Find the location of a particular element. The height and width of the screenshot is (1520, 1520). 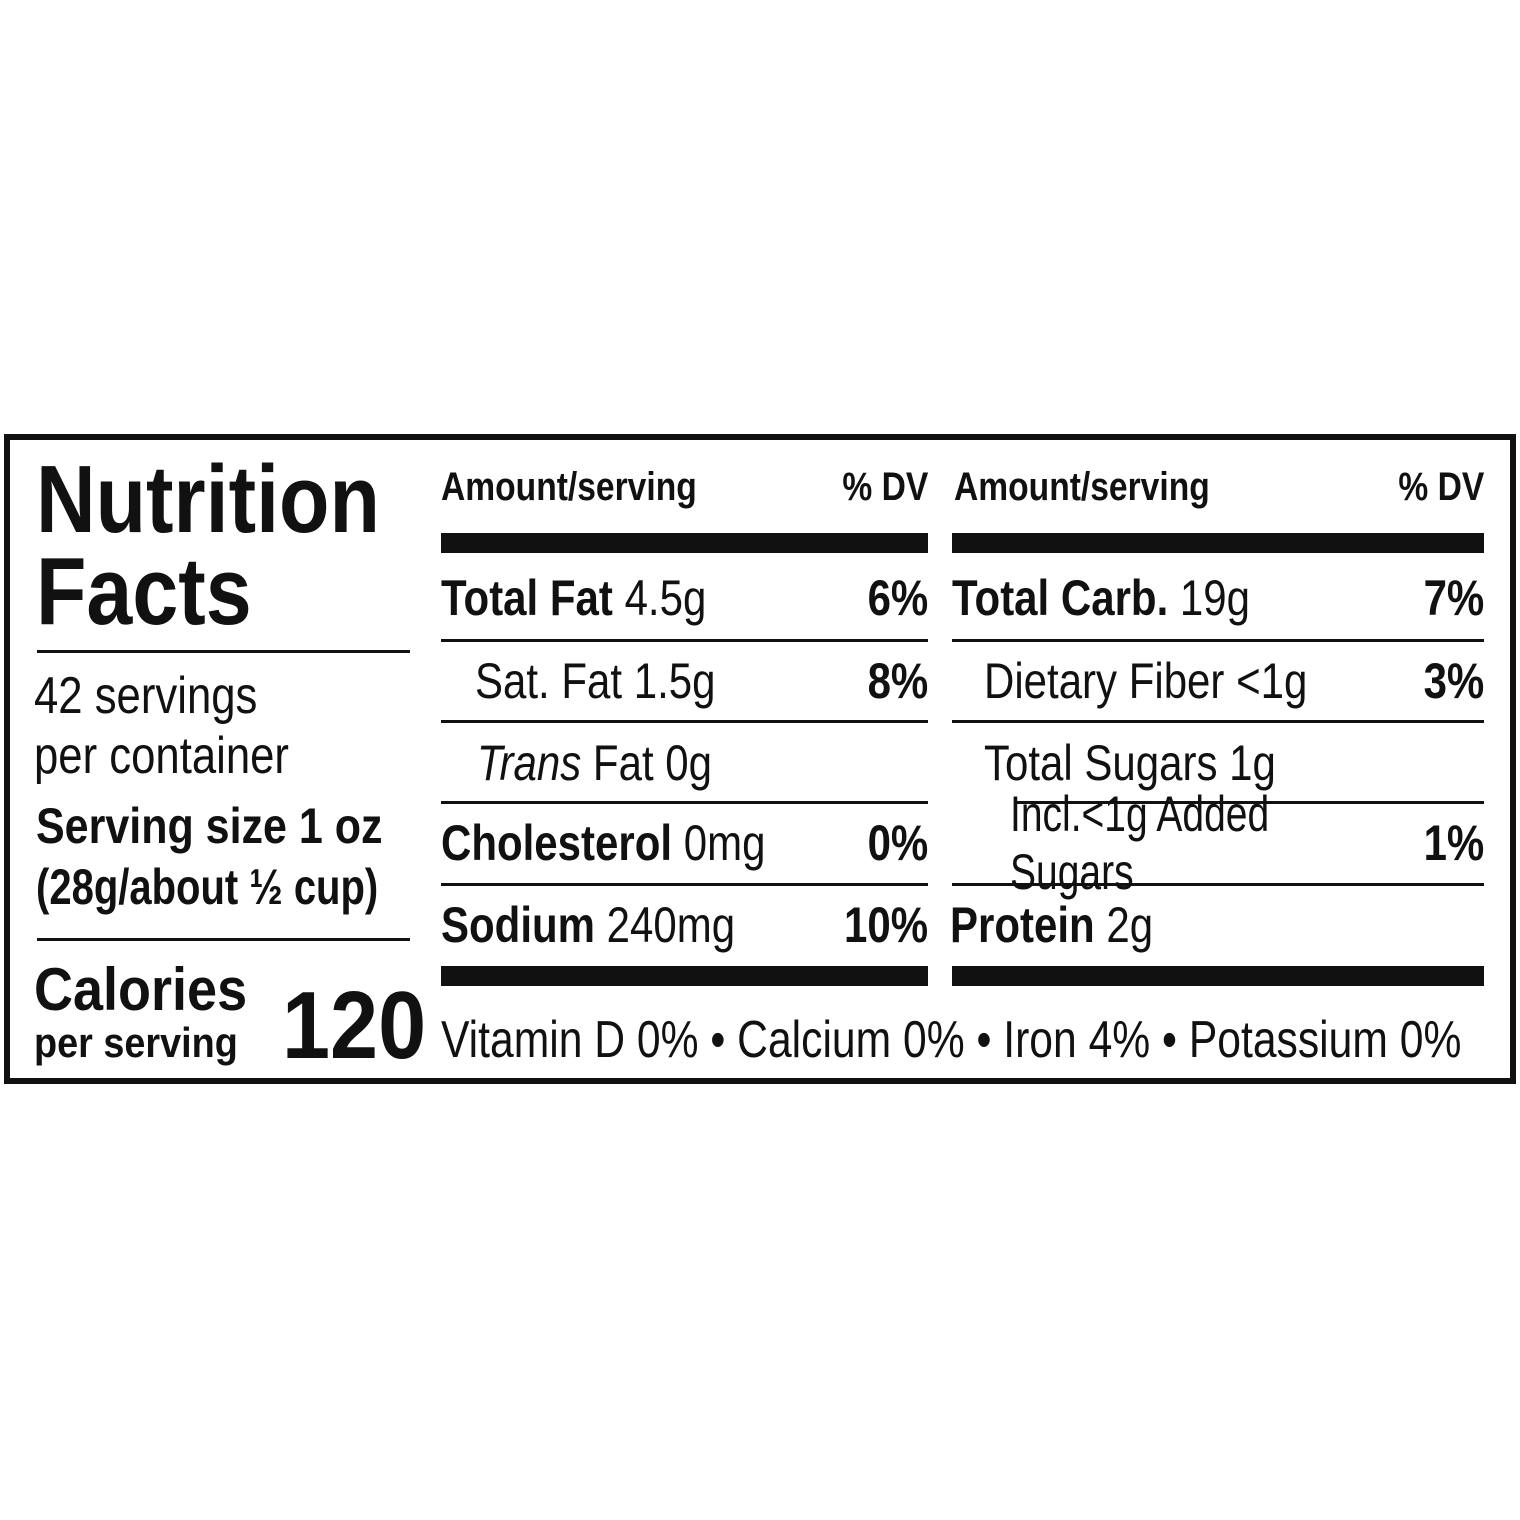

nutrient-row-cholesterol: Cholesterol 0mg 0% is located at coordinates (684, 843).